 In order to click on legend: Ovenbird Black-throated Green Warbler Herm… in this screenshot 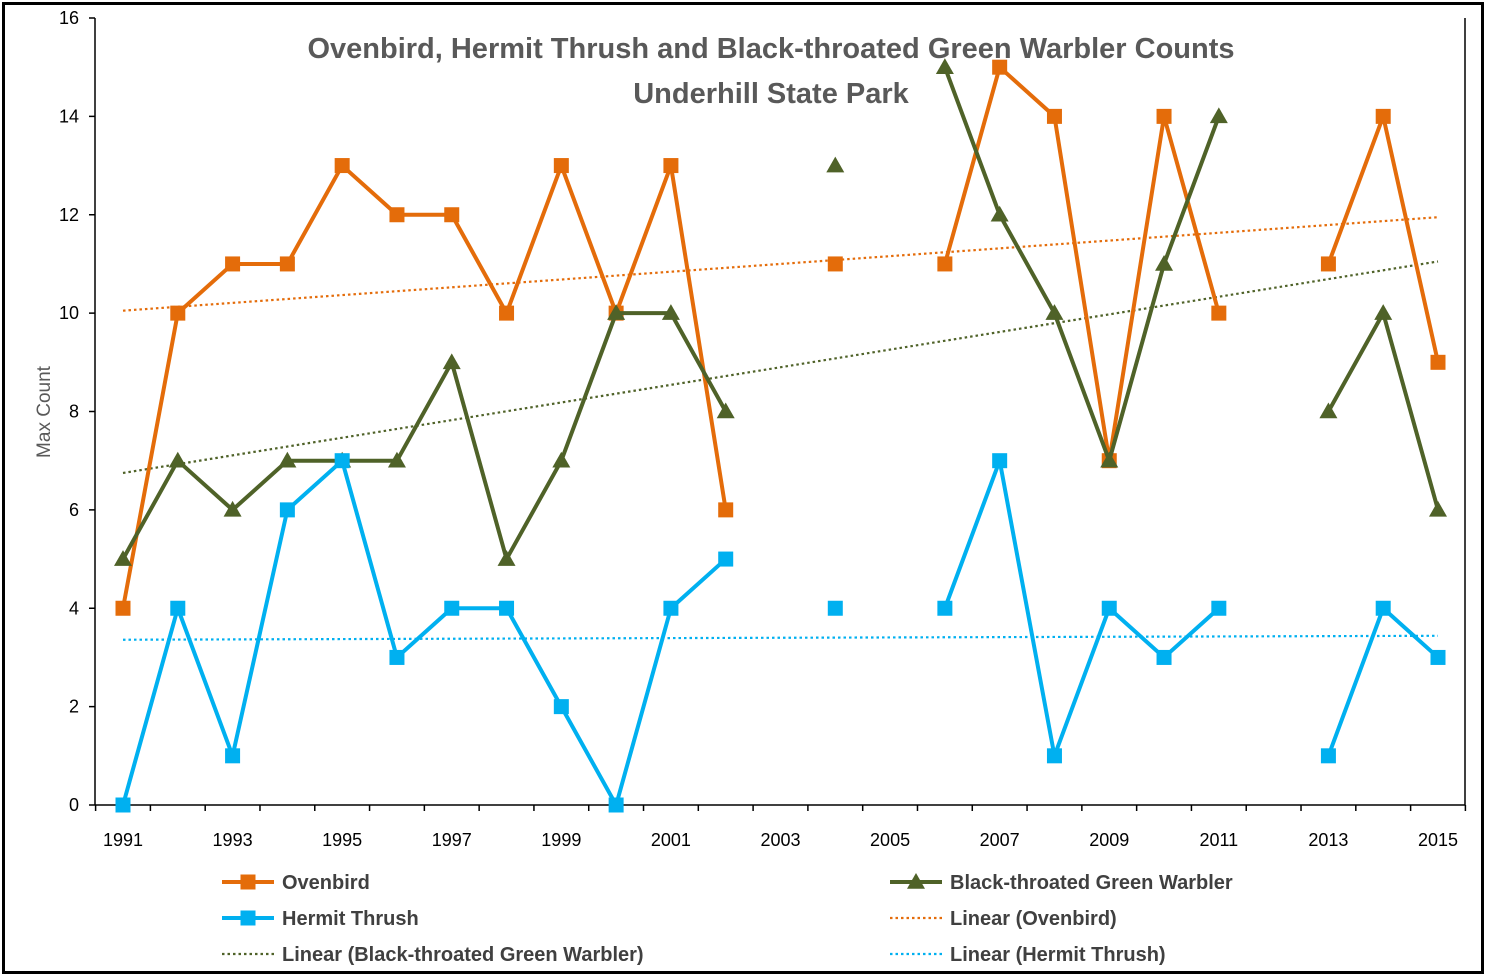, I will do `click(727, 919)`.